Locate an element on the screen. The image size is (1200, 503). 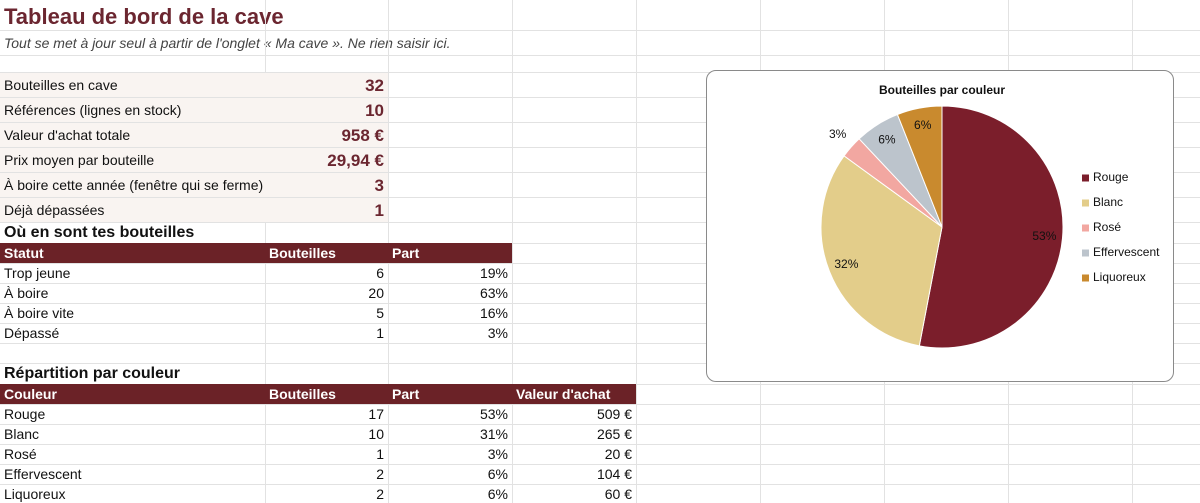
table-cell: 10 is located at coordinates (376, 434).